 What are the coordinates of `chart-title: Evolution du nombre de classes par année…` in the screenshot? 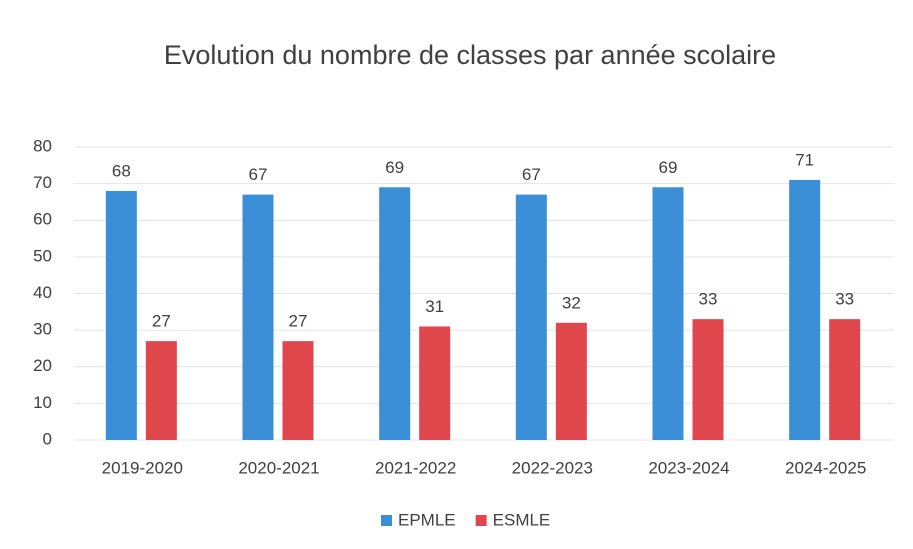 It's located at (470, 55).